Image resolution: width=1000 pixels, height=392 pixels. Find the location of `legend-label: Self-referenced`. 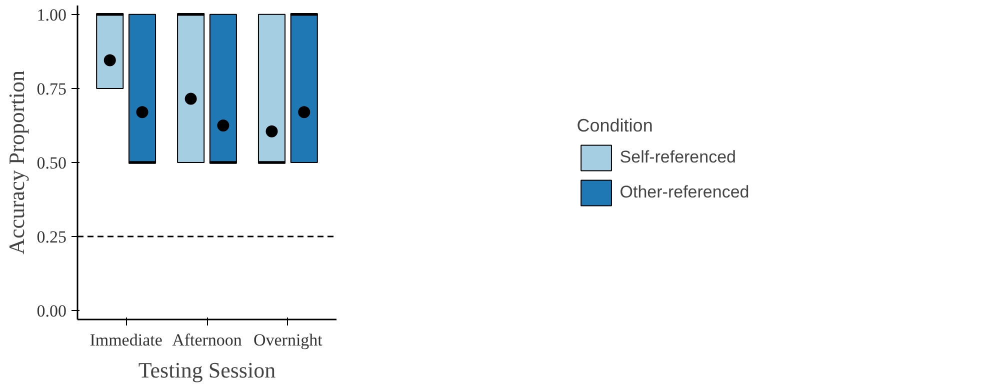

legend-label: Self-referenced is located at coordinates (678, 158).